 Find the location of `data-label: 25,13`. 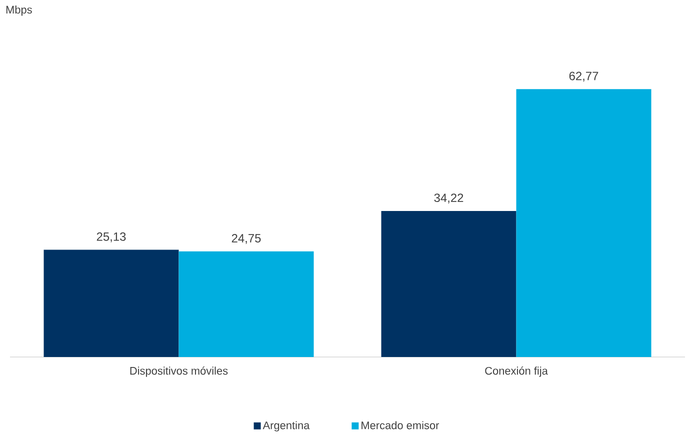

data-label: 25,13 is located at coordinates (111, 237).